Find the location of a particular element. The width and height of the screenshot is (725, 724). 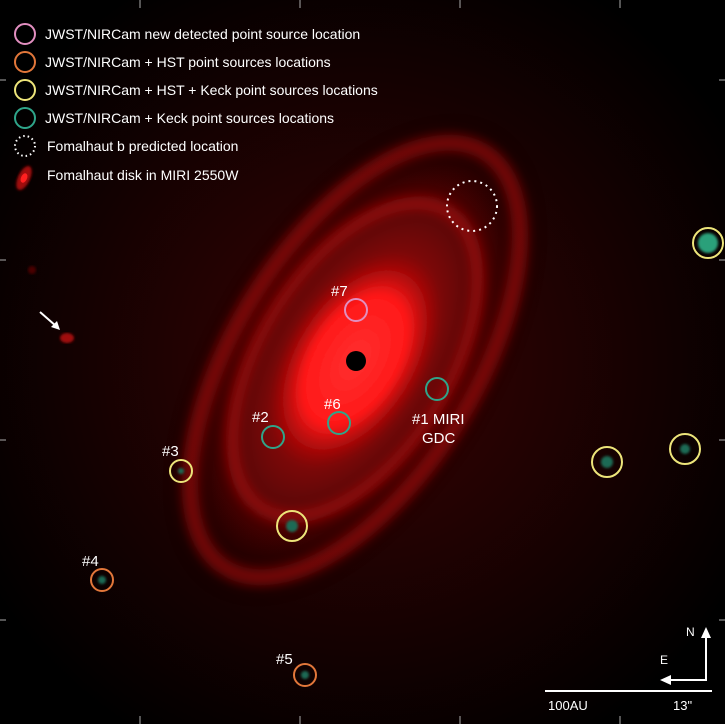

label-6: #6 is located at coordinates (332, 404).